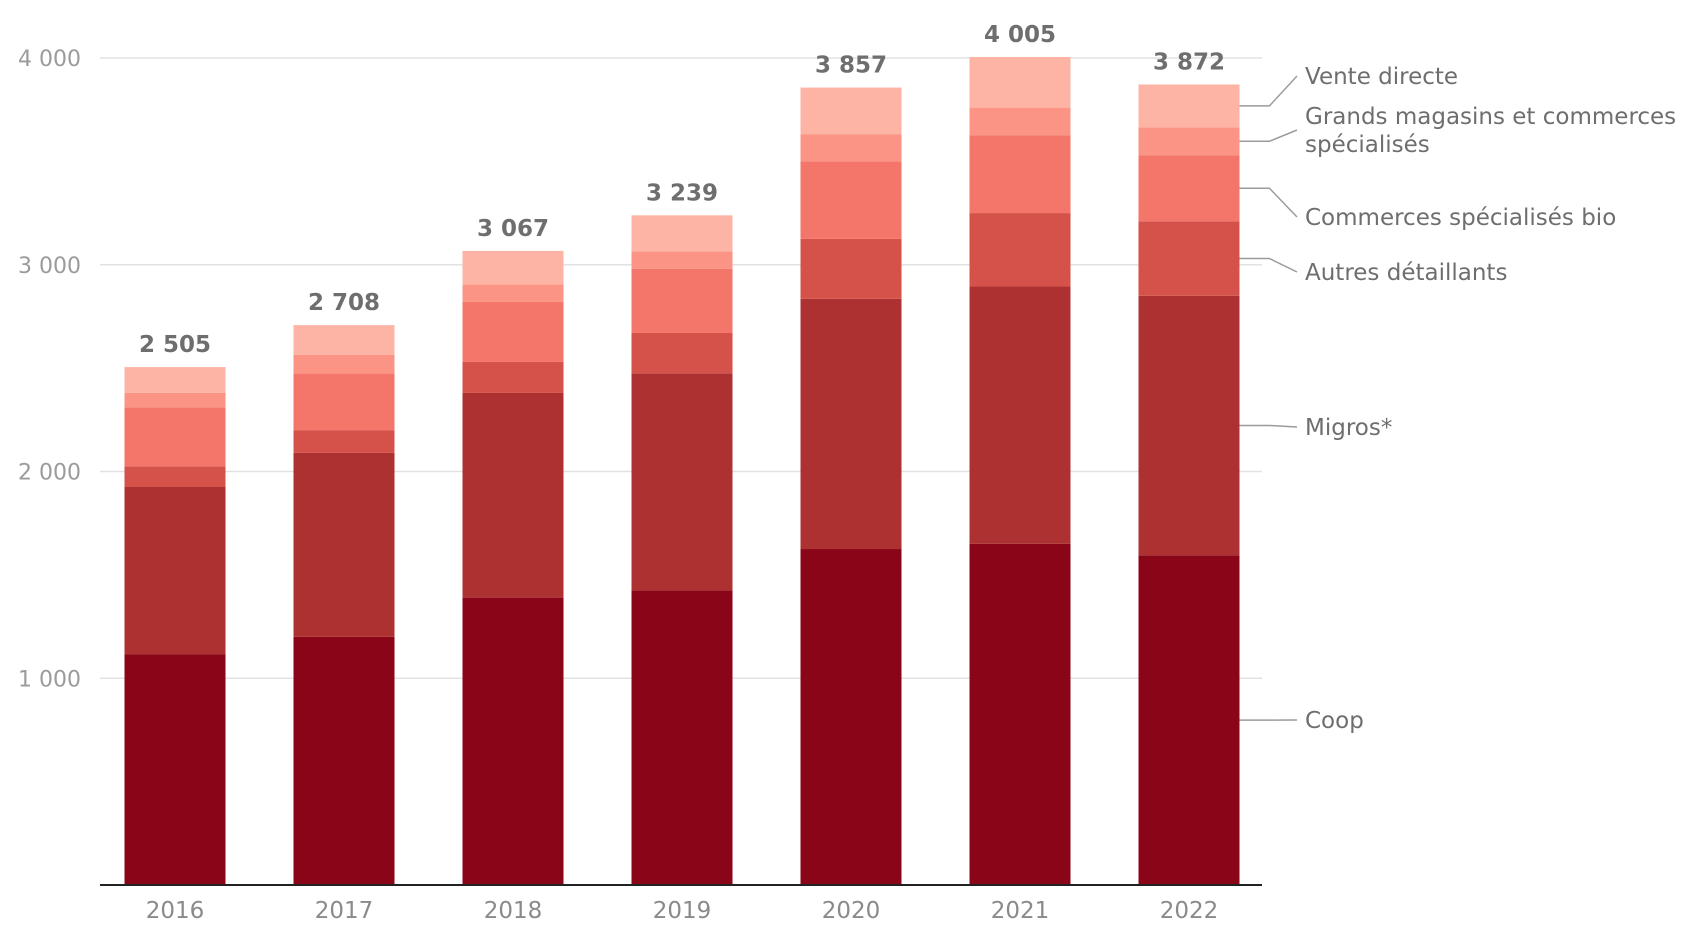 The image size is (1688, 940). I want to click on x-tick-label: 2022, so click(1189, 911).